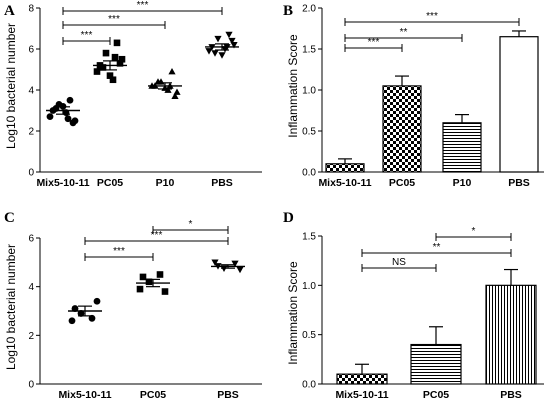 The image size is (550, 406). I want to click on y-axis-title-c: Log10 bacterial number, so click(11, 307).